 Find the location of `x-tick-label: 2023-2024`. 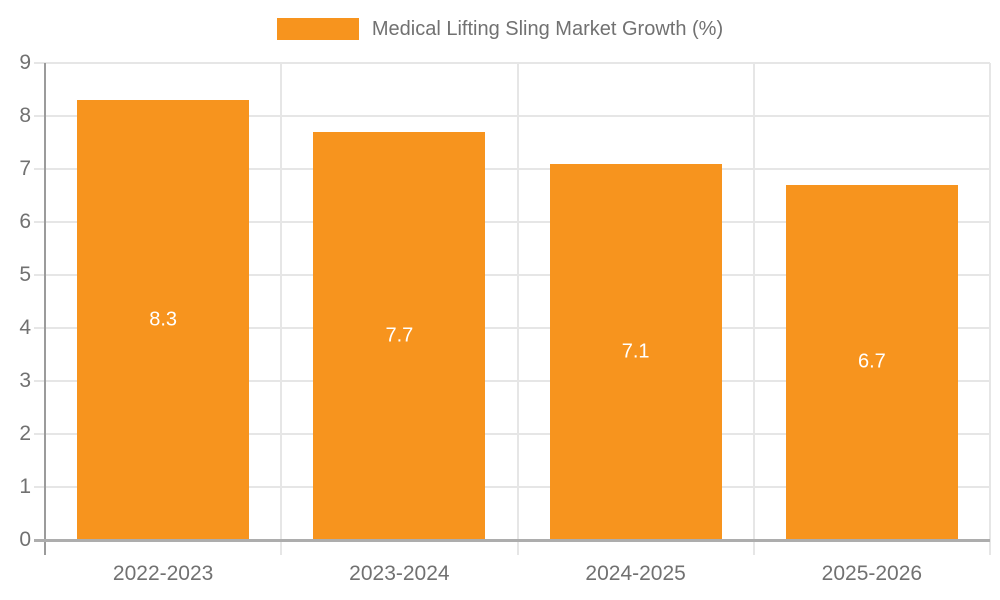

x-tick-label: 2023-2024 is located at coordinates (399, 573).